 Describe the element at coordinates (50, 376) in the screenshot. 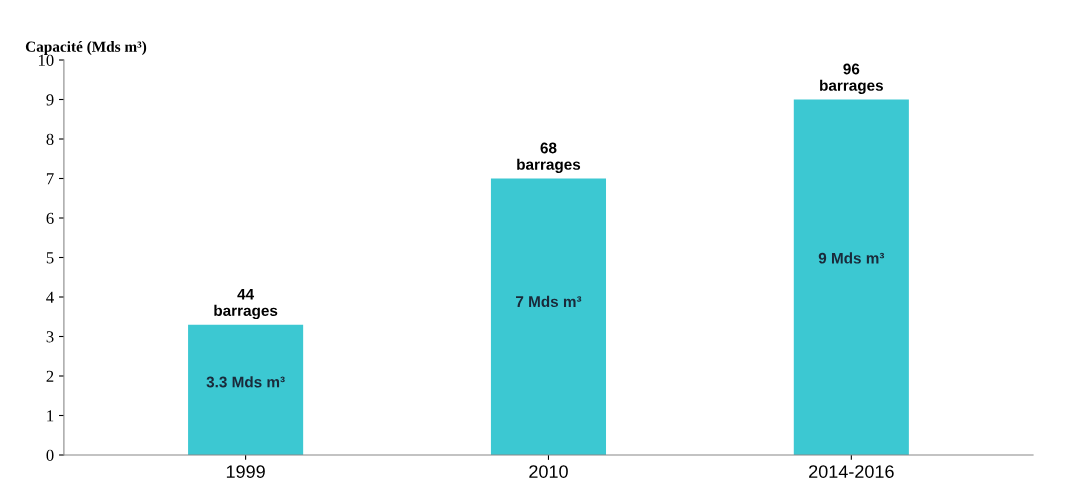

I see `y-tick-label: 2` at that location.